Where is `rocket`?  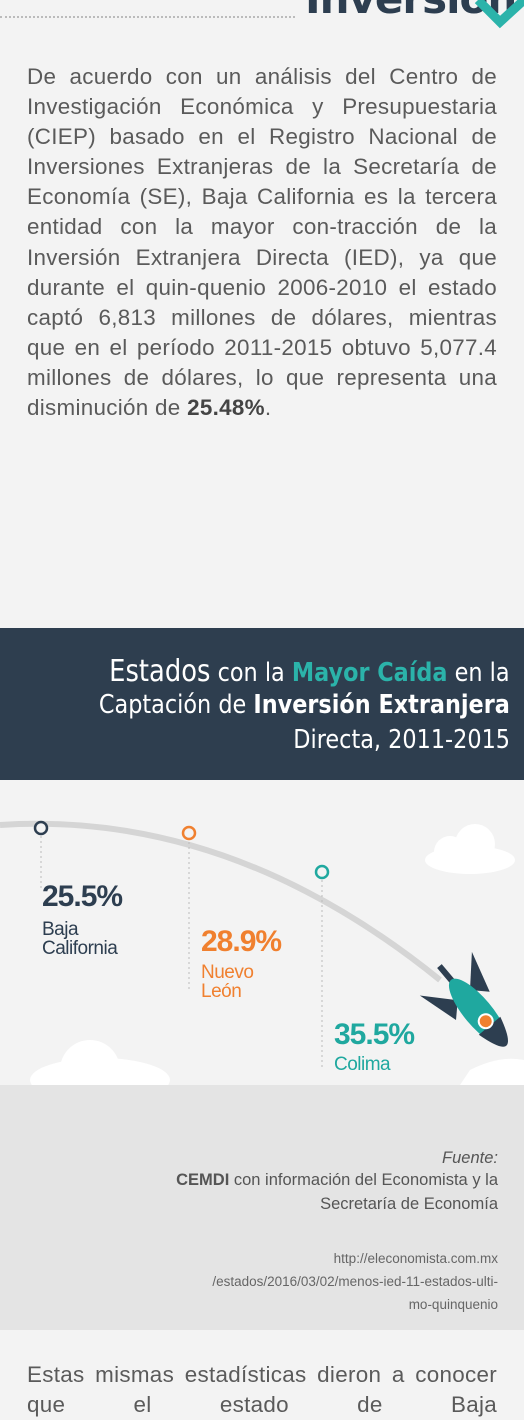
rocket is located at coordinates (463, 999).